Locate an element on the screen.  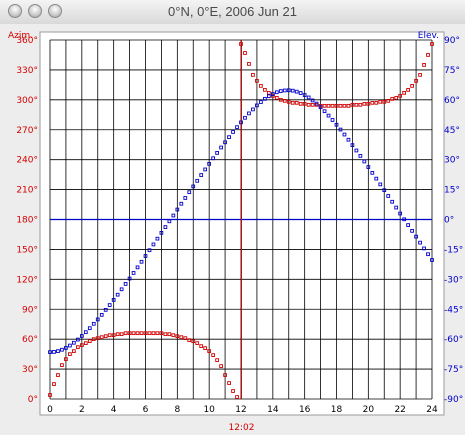
elevation-tick-label: 60° is located at coordinates (452, 101).